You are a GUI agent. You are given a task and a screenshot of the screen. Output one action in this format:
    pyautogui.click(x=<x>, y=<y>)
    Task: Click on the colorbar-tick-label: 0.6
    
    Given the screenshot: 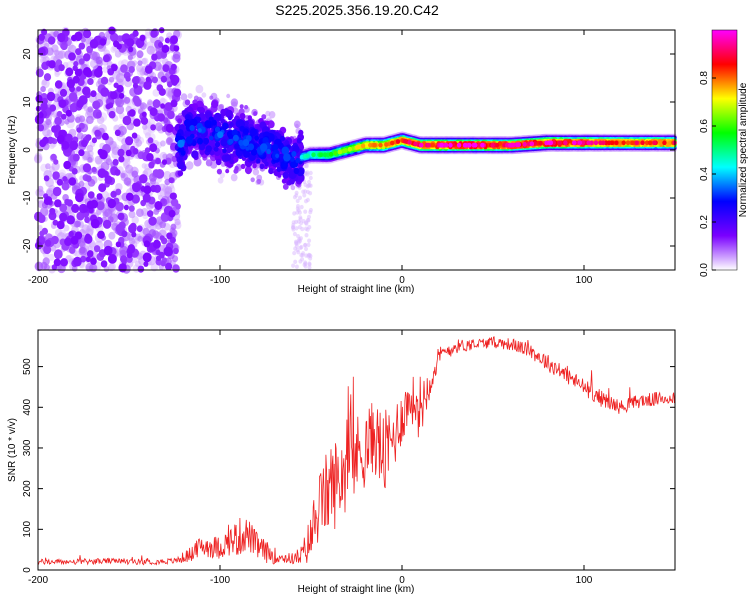 What is the action you would take?
    pyautogui.click(x=704, y=126)
    